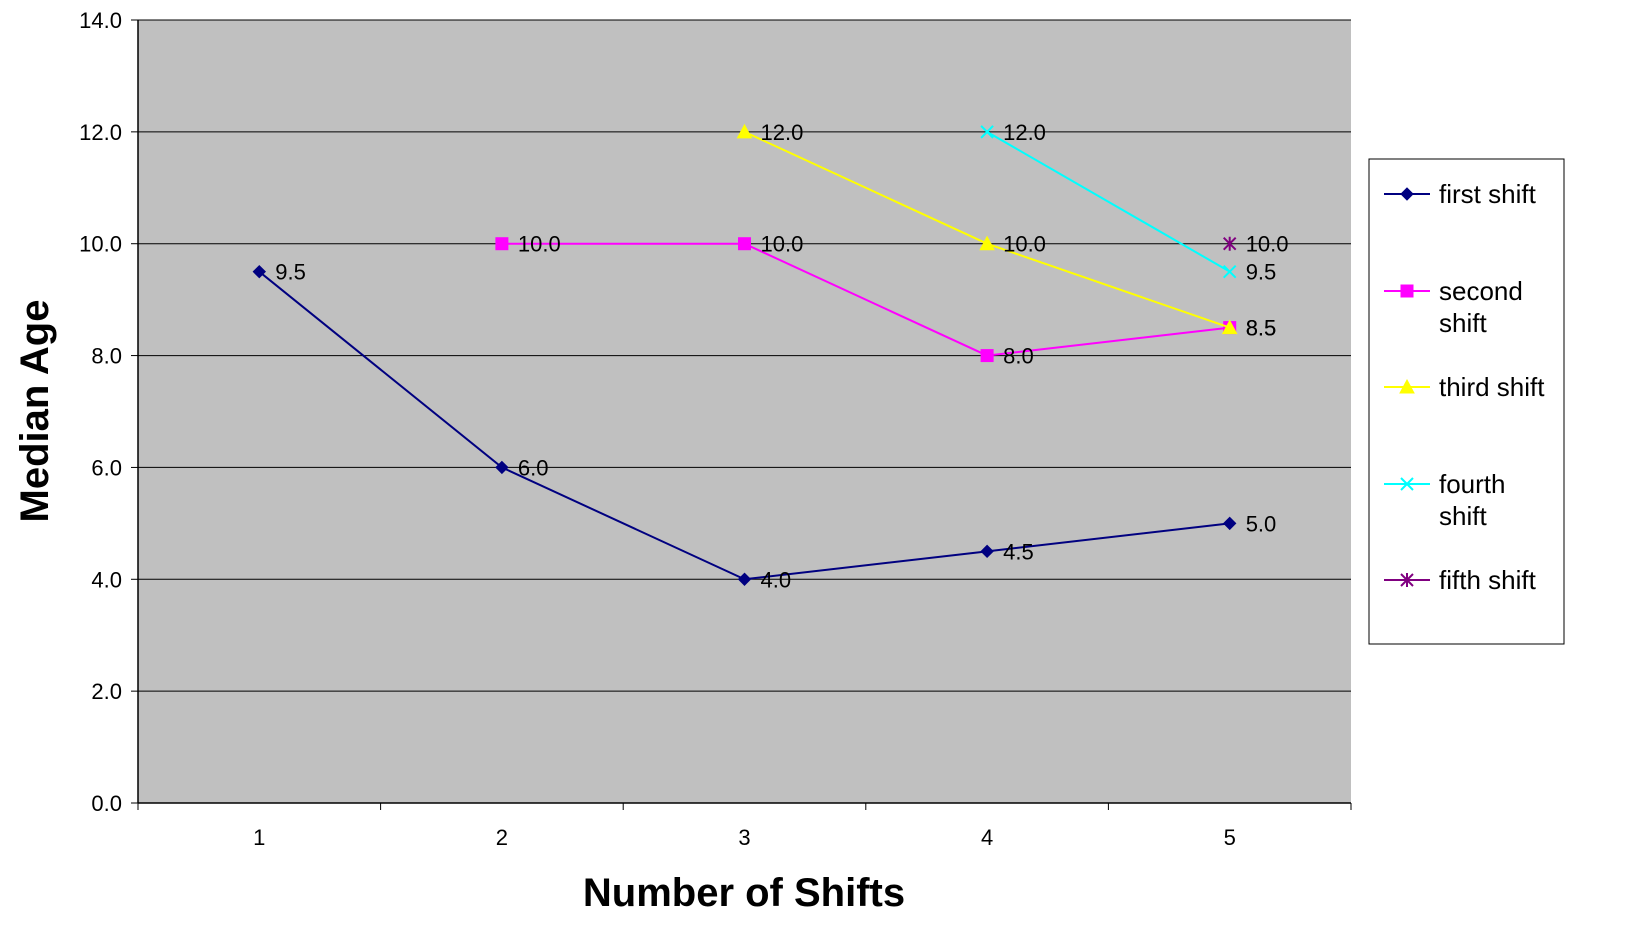  What do you see at coordinates (1018, 551) in the screenshot?
I see `data-label: 4.5` at bounding box center [1018, 551].